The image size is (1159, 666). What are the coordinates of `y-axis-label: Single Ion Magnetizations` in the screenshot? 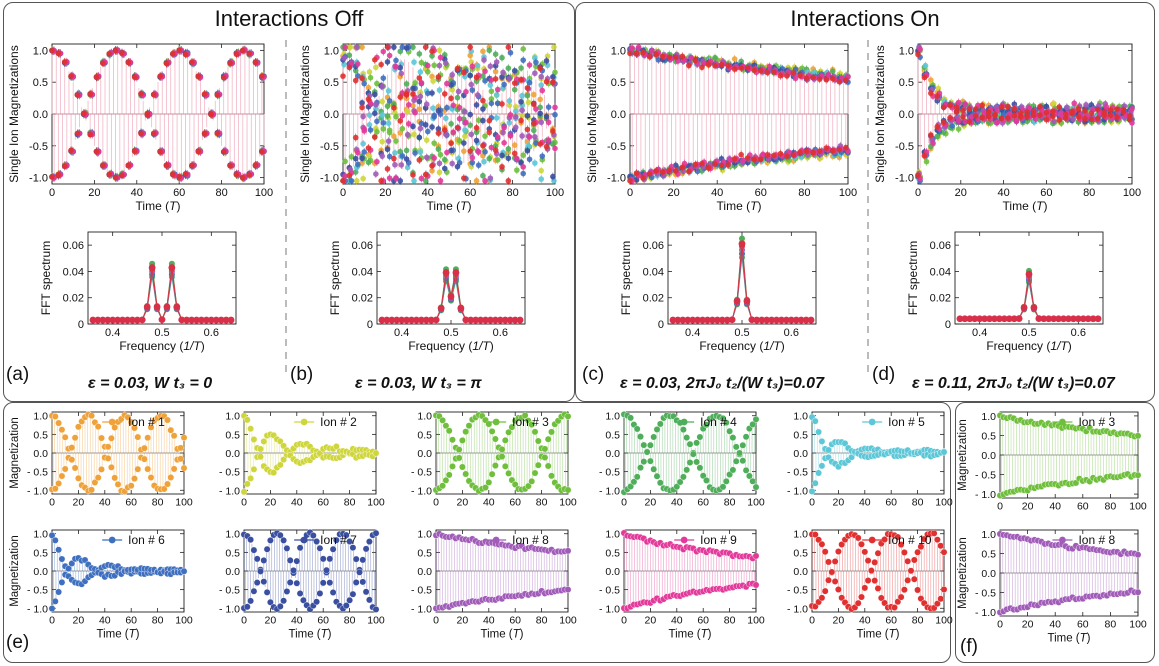 It's located at (305, 113).